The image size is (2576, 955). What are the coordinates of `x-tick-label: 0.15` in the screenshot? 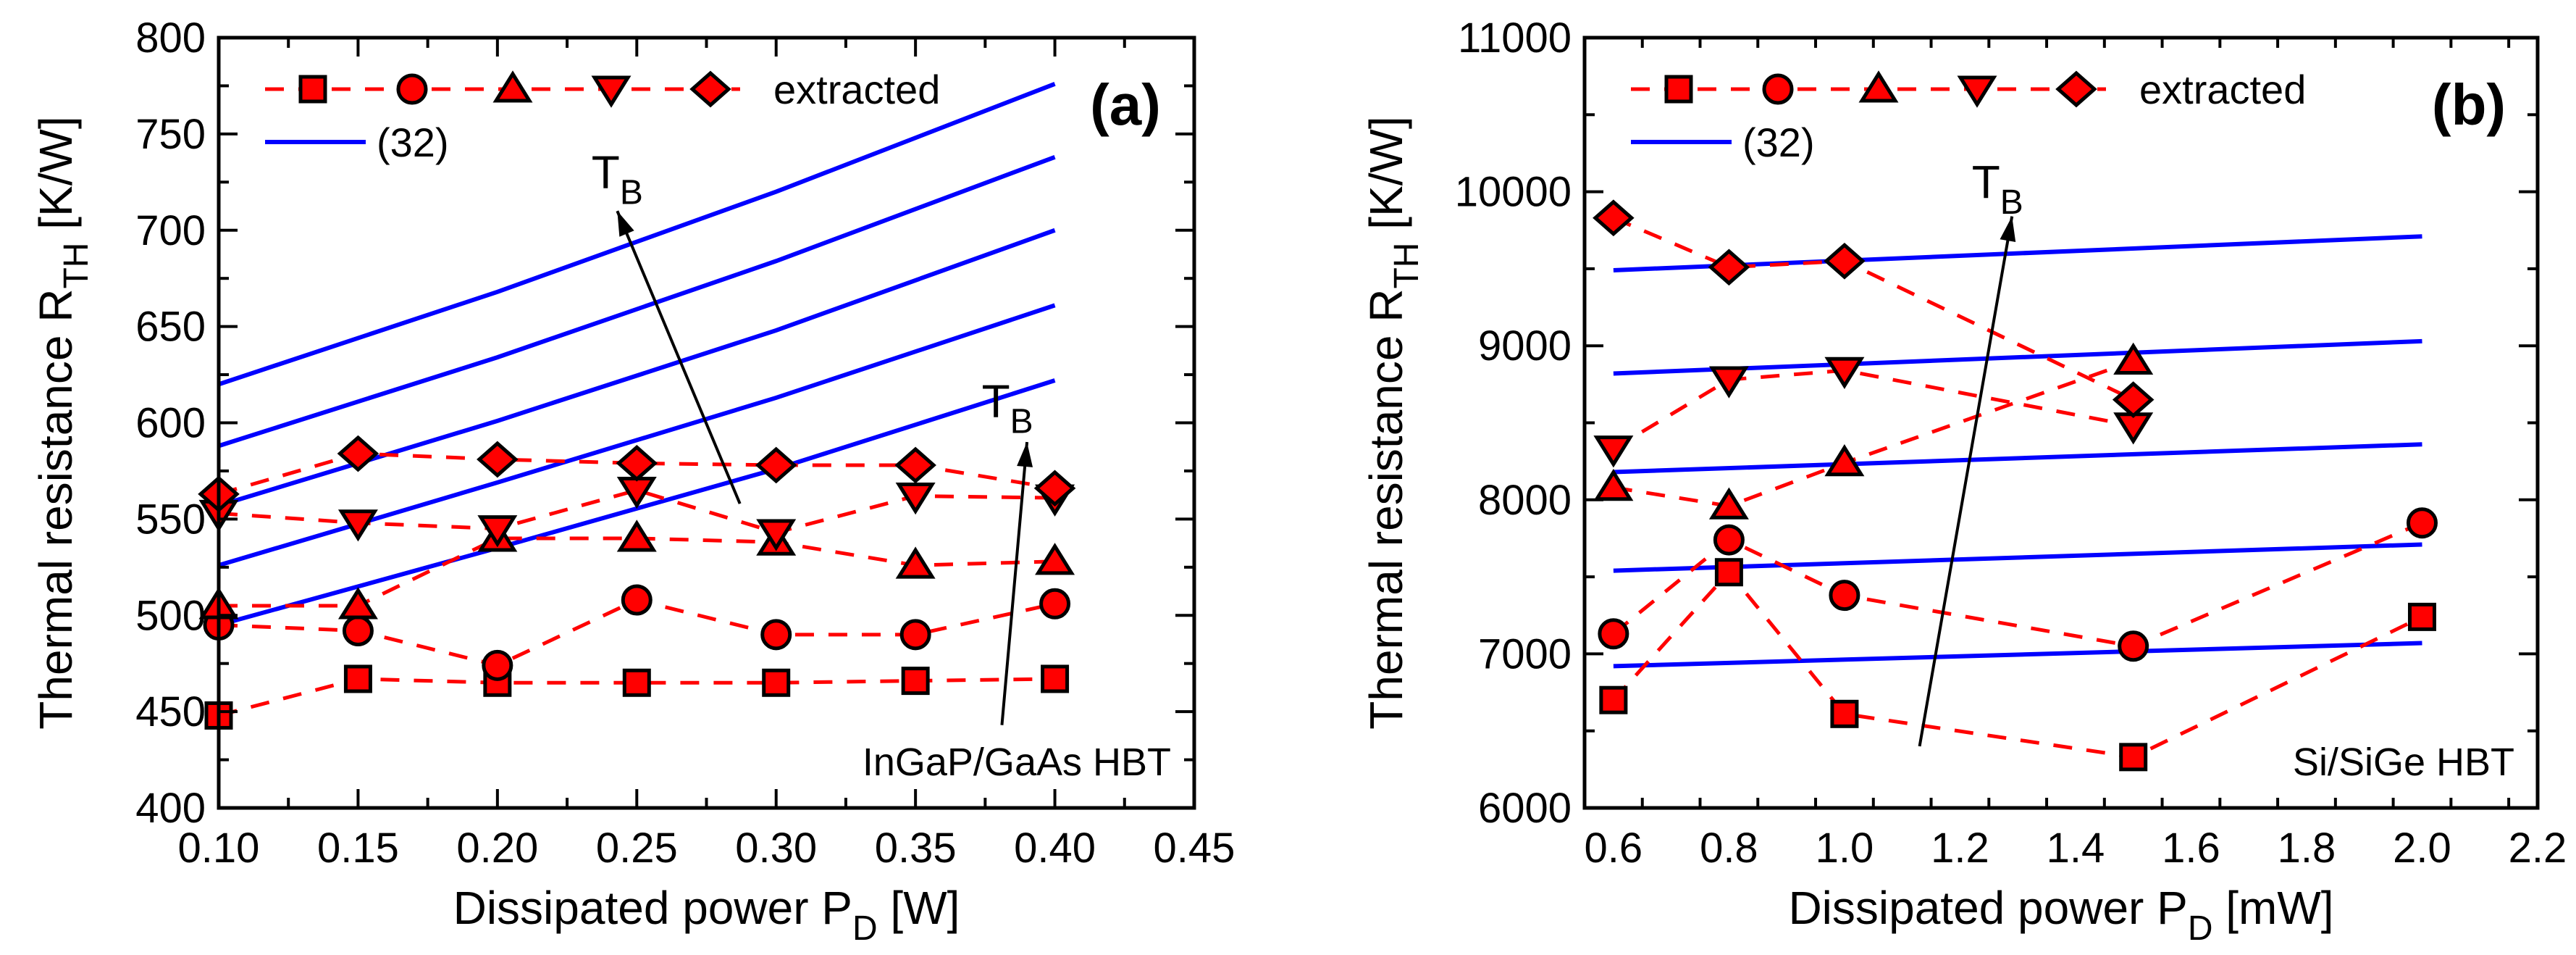 It's located at (358, 848).